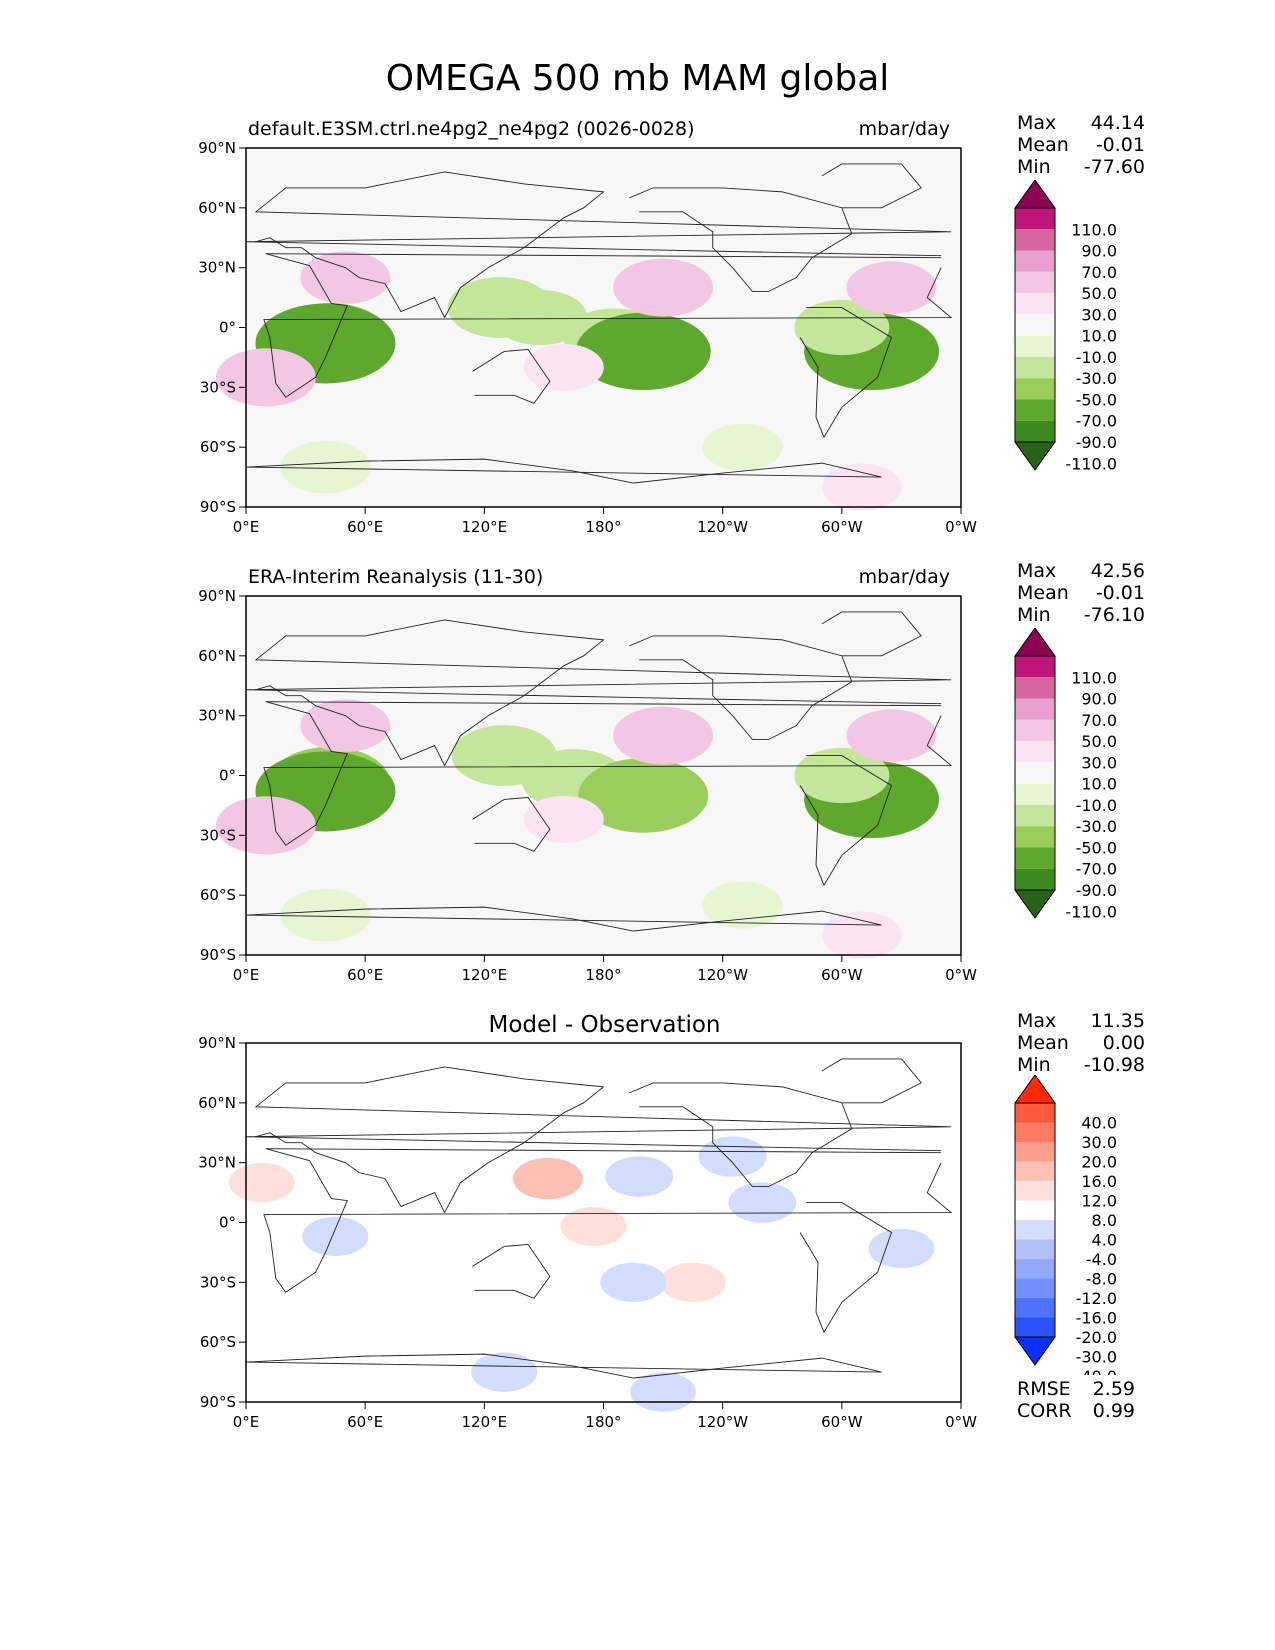 The image size is (1275, 1650). Describe the element at coordinates (1091, 463) in the screenshot. I see `colorbar-tick-label: -110.0` at that location.